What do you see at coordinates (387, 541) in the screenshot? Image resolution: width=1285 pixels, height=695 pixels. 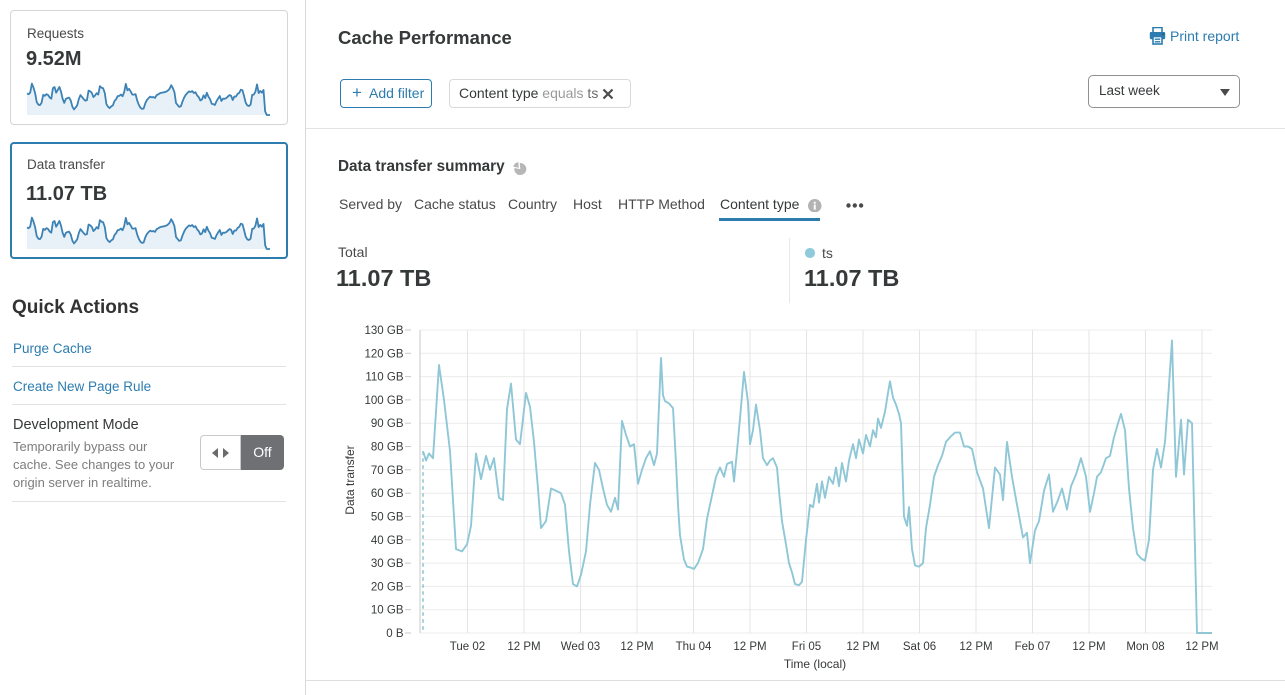 I see `svg-text: 40 GB` at bounding box center [387, 541].